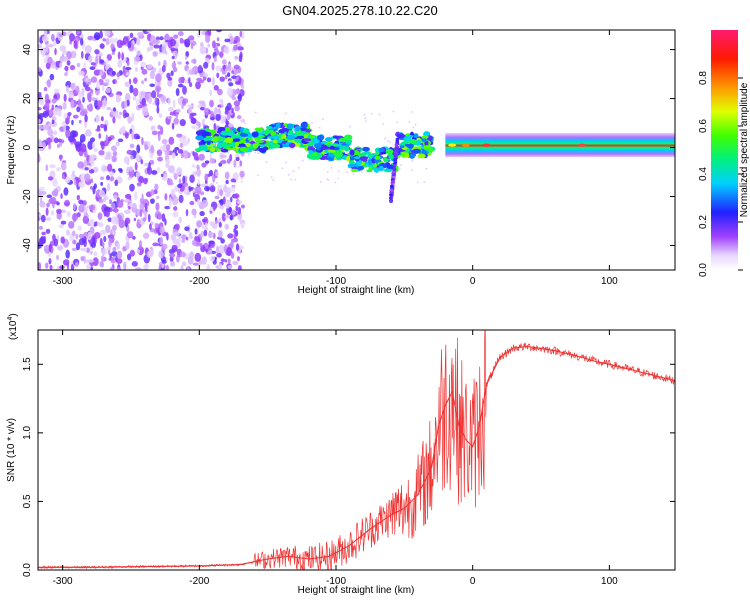  I want to click on snr-scale-exp: 4, so click(10, 319).